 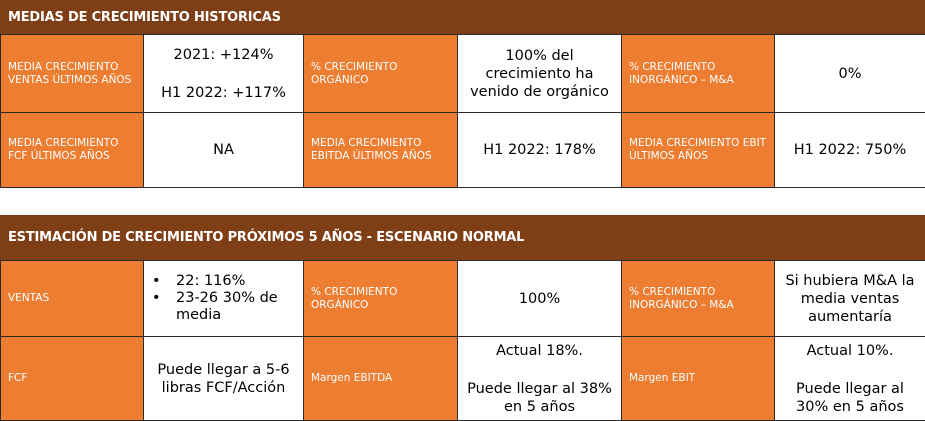 What do you see at coordinates (540, 299) in the screenshot?
I see `value-organic-growth: 100%` at bounding box center [540, 299].